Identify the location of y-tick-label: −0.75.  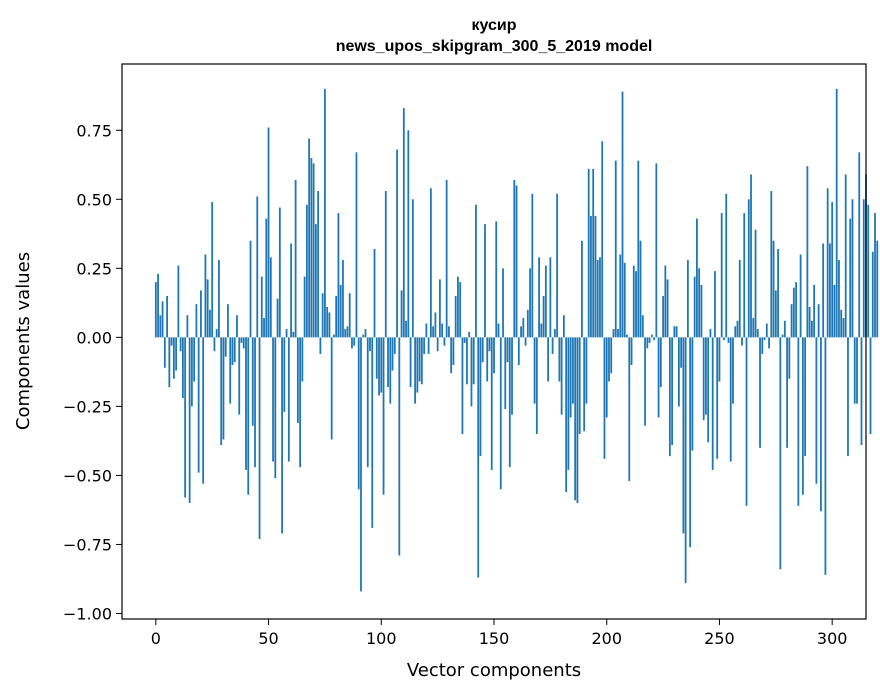
(87, 544).